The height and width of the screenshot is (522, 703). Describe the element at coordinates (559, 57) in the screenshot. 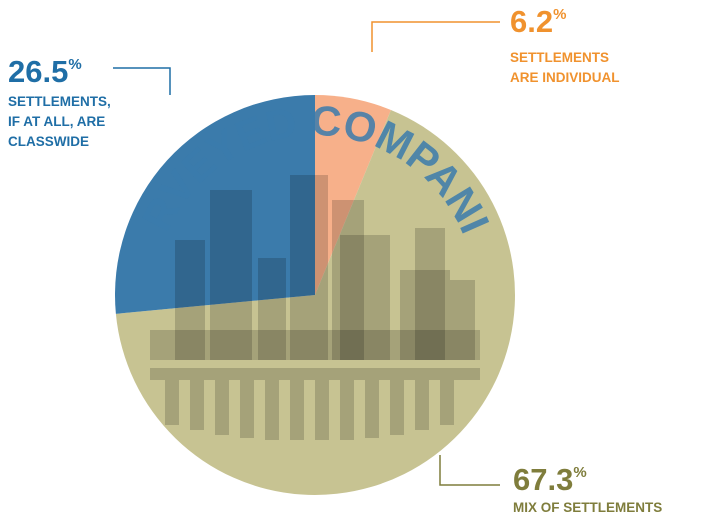

I see `category-label: SETTLEMENTS` at that location.